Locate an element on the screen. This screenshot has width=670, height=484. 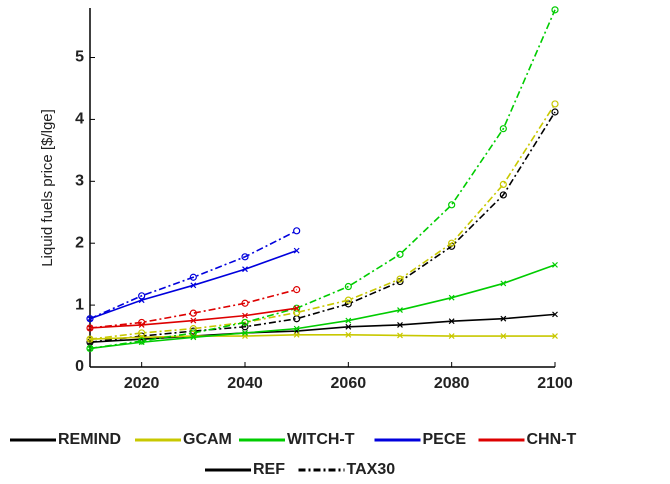
y-tick-label: 2 is located at coordinates (79, 242).